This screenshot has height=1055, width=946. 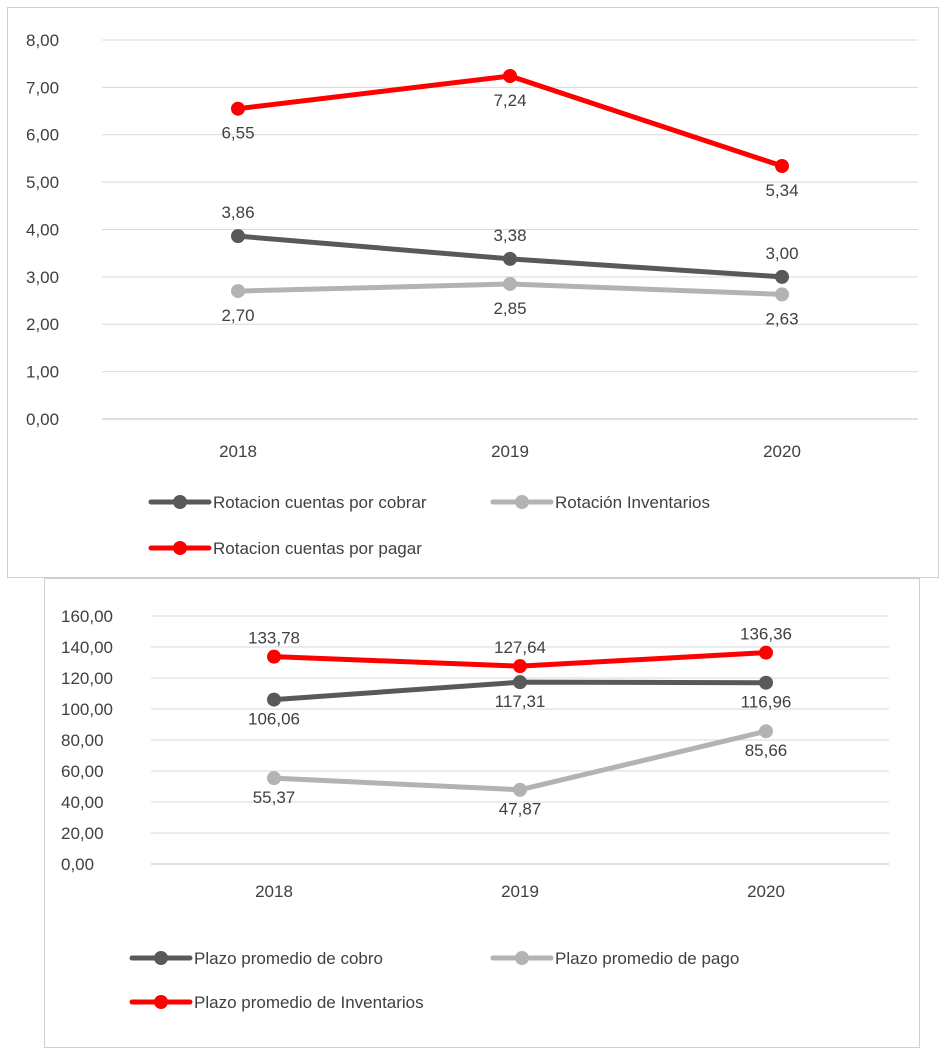 What do you see at coordinates (42, 372) in the screenshot?
I see `y-tick-label: 1,00` at bounding box center [42, 372].